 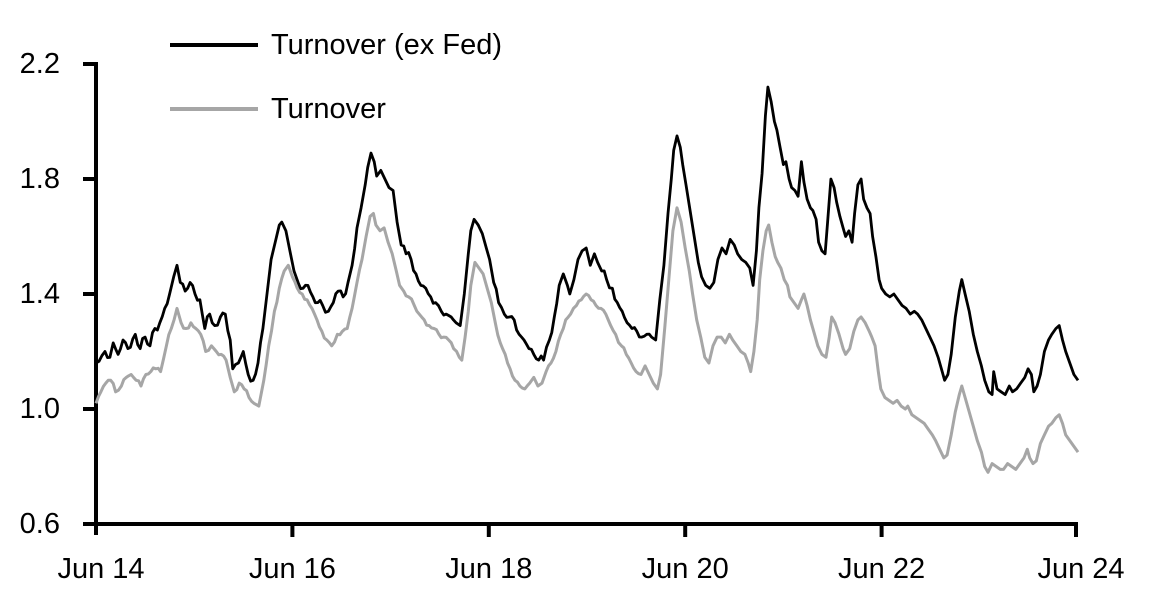 What do you see at coordinates (328, 109) in the screenshot?
I see `legend-label-turnover: Turnover` at bounding box center [328, 109].